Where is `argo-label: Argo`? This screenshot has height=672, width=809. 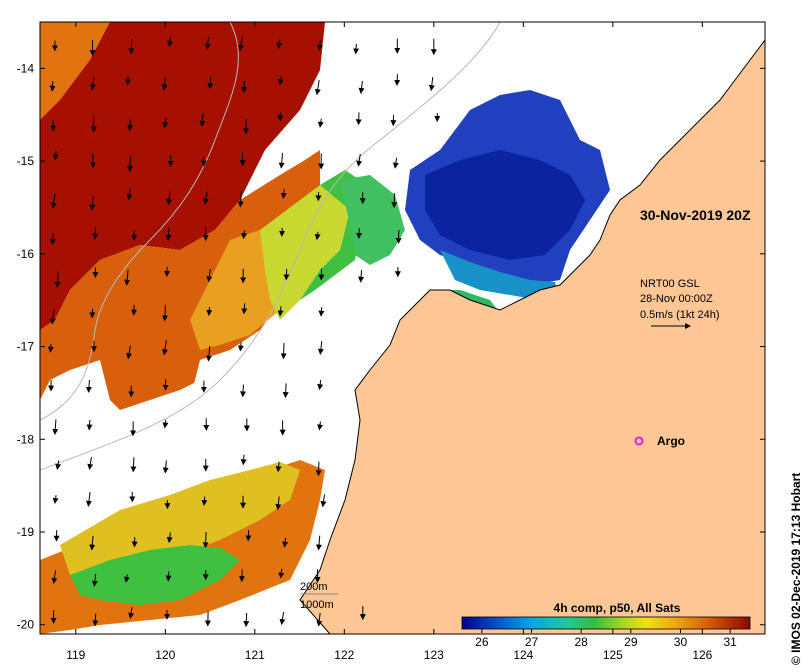
argo-label: Argo is located at coordinates (671, 441).